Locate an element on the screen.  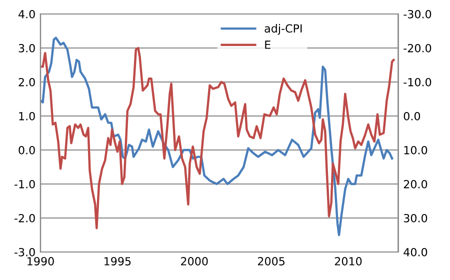
y2-tick-label: 20.0 is located at coordinates (416, 184).